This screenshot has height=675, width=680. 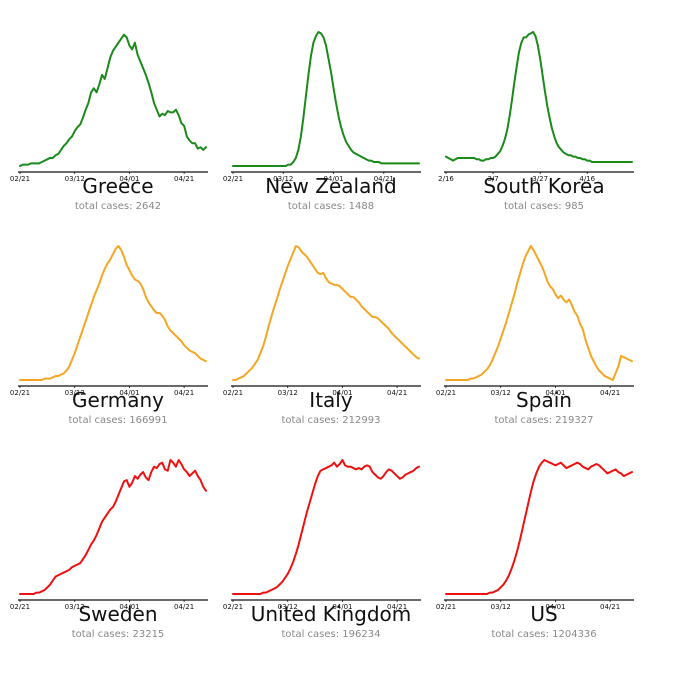 I want to click on total-cases-label: total cases: 1488, so click(x=331, y=206).